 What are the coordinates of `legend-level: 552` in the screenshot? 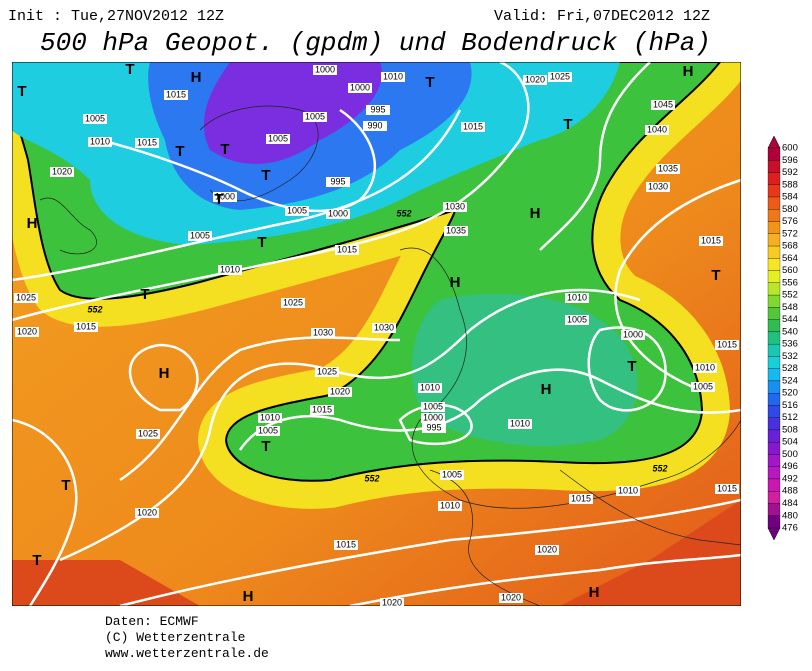 It's located at (790, 295).